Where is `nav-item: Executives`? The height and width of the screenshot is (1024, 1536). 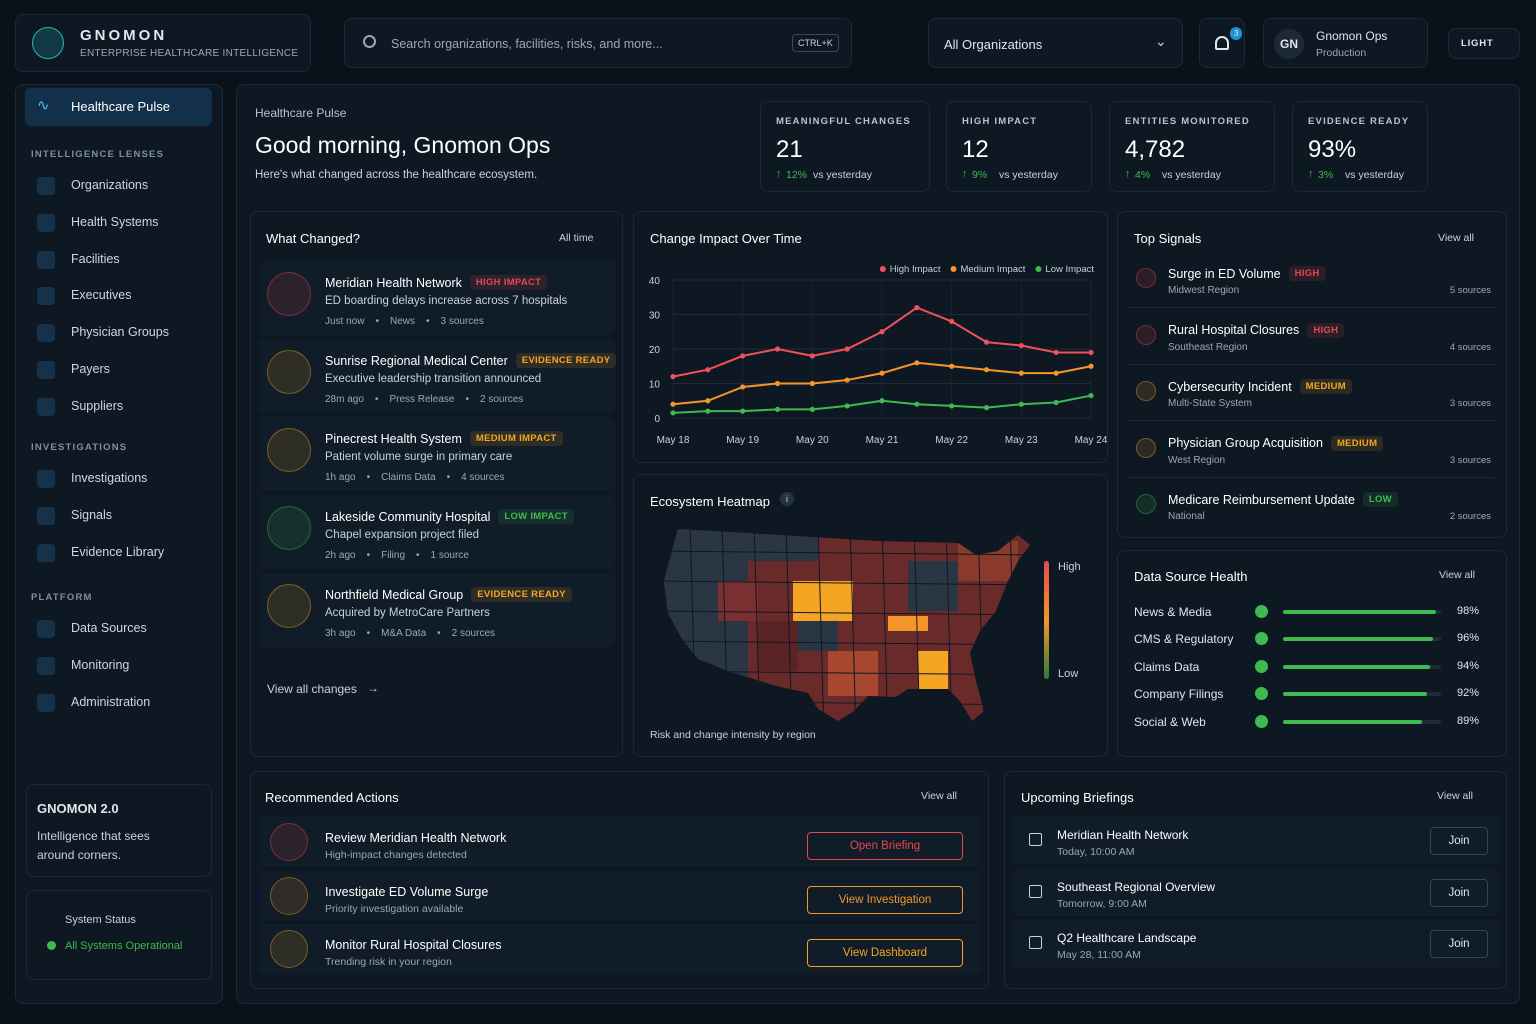 nav-item: Executives is located at coordinates (101, 295).